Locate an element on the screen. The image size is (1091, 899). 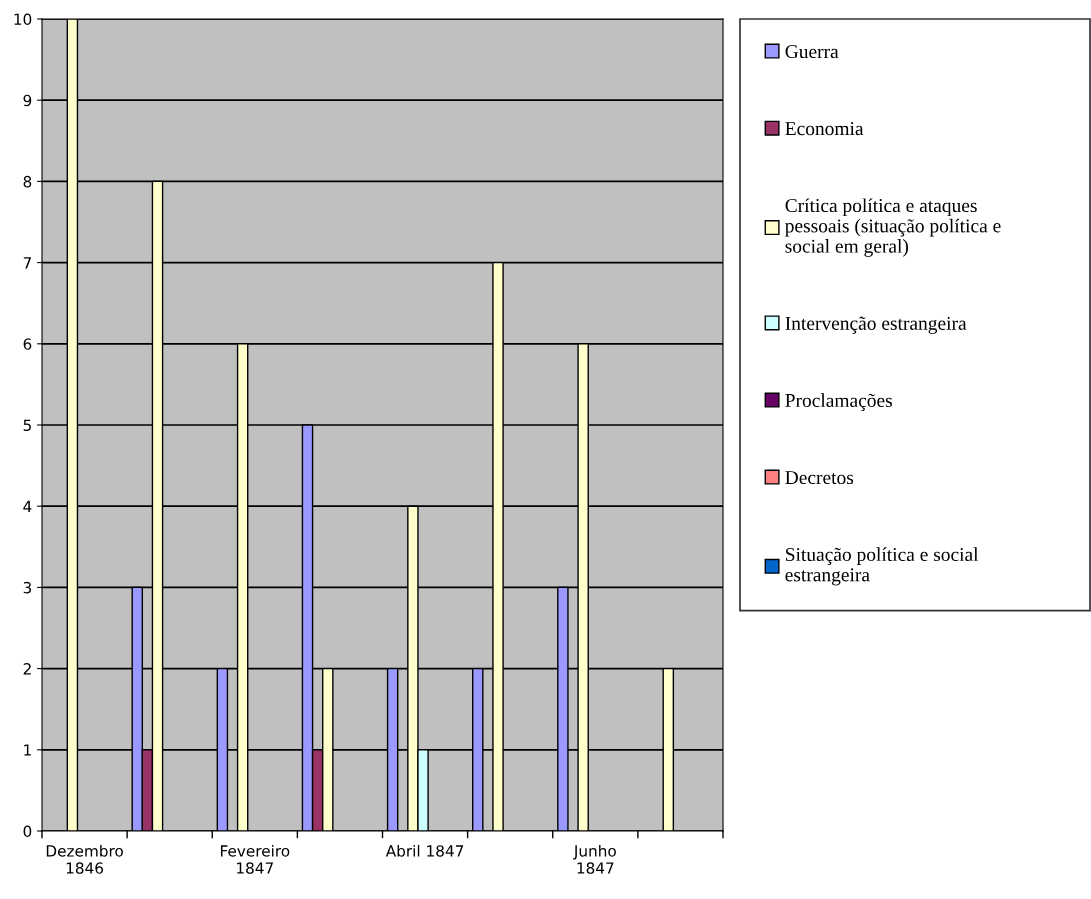
x-tick-label: Fevereiro 1847 is located at coordinates (255, 859).